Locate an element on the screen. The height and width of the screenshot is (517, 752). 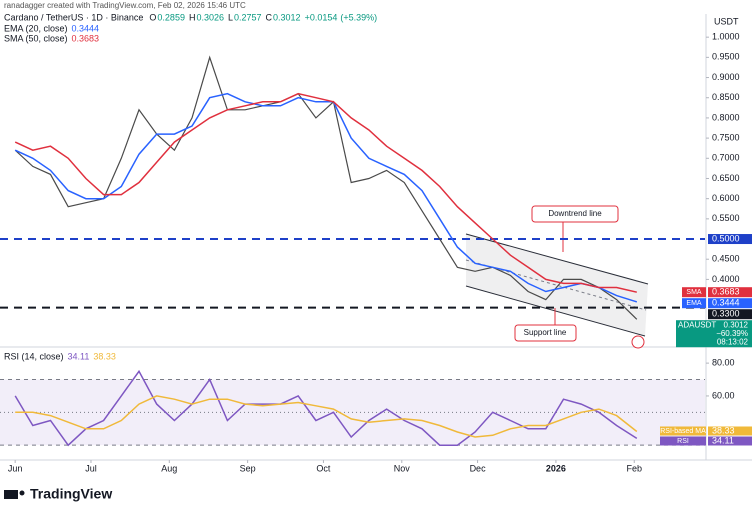
y-tick-label: 0.8500 is located at coordinates (726, 97).